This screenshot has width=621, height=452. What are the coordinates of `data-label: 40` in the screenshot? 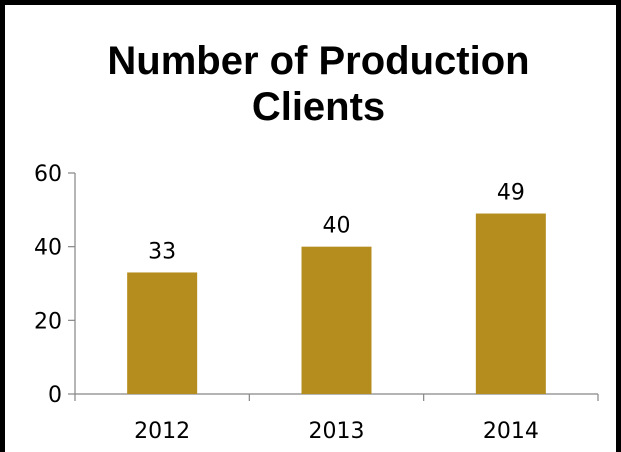 It's located at (337, 226).